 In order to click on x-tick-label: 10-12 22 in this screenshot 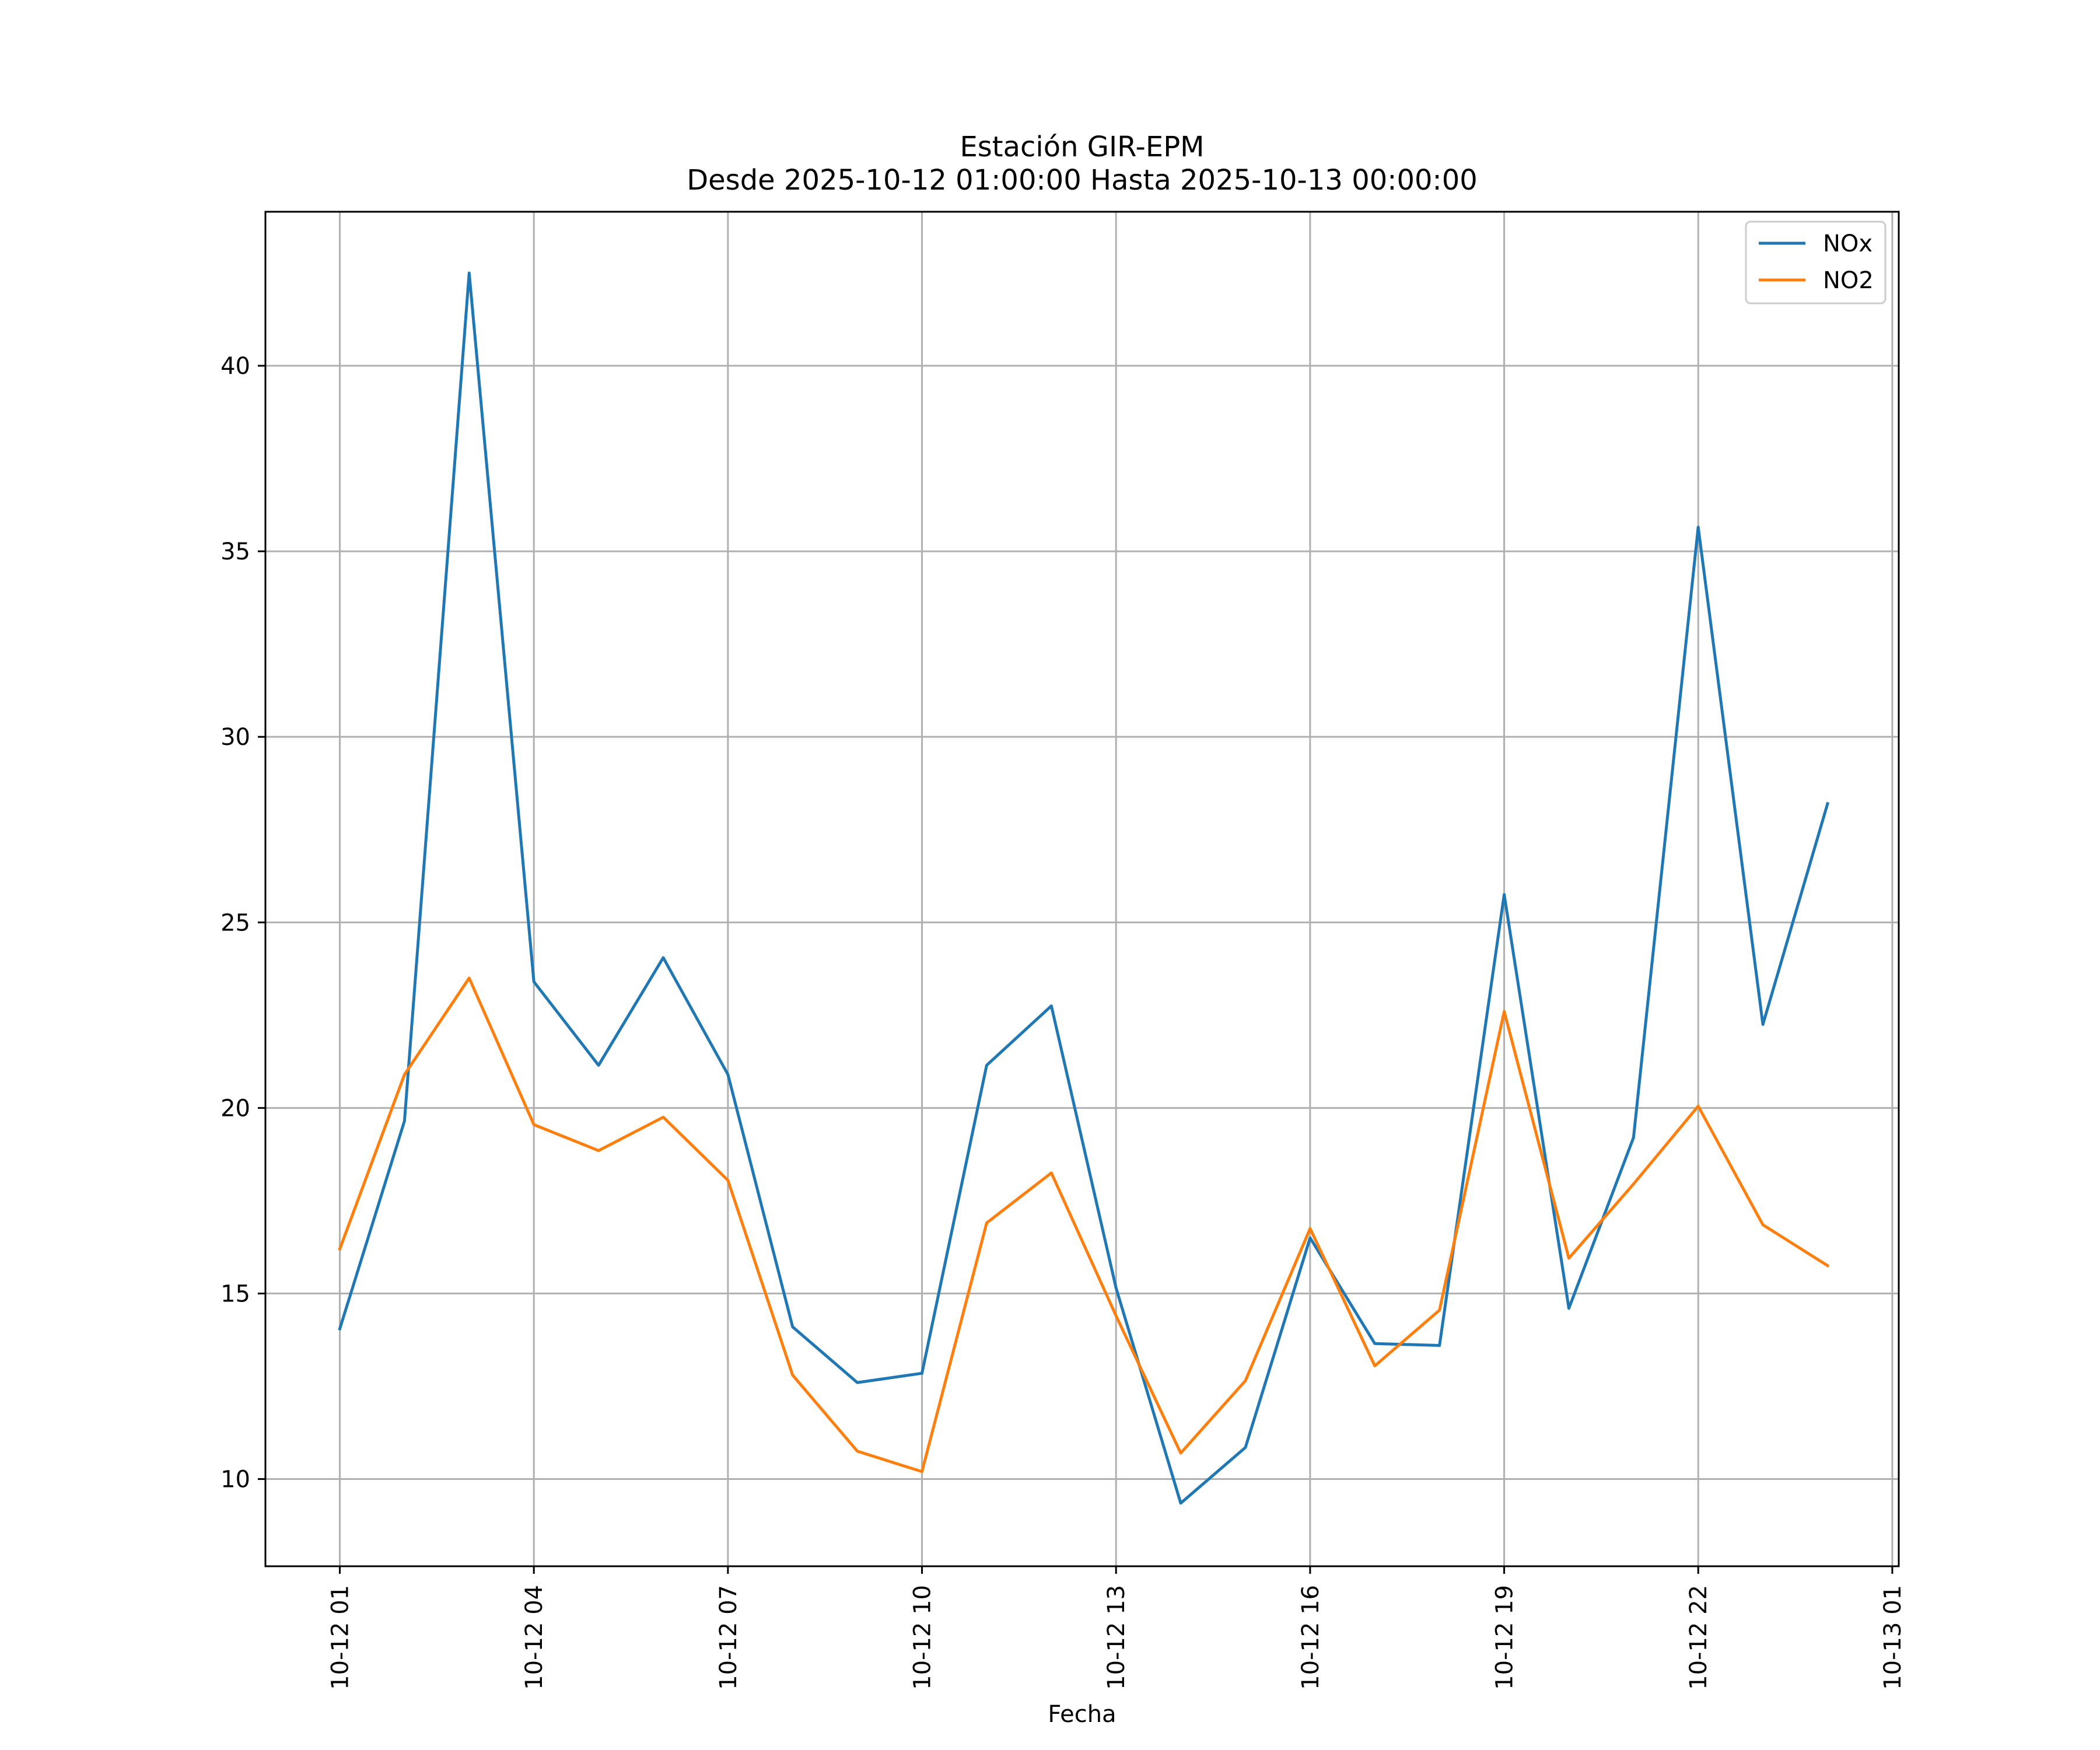, I will do `click(1699, 1637)`.